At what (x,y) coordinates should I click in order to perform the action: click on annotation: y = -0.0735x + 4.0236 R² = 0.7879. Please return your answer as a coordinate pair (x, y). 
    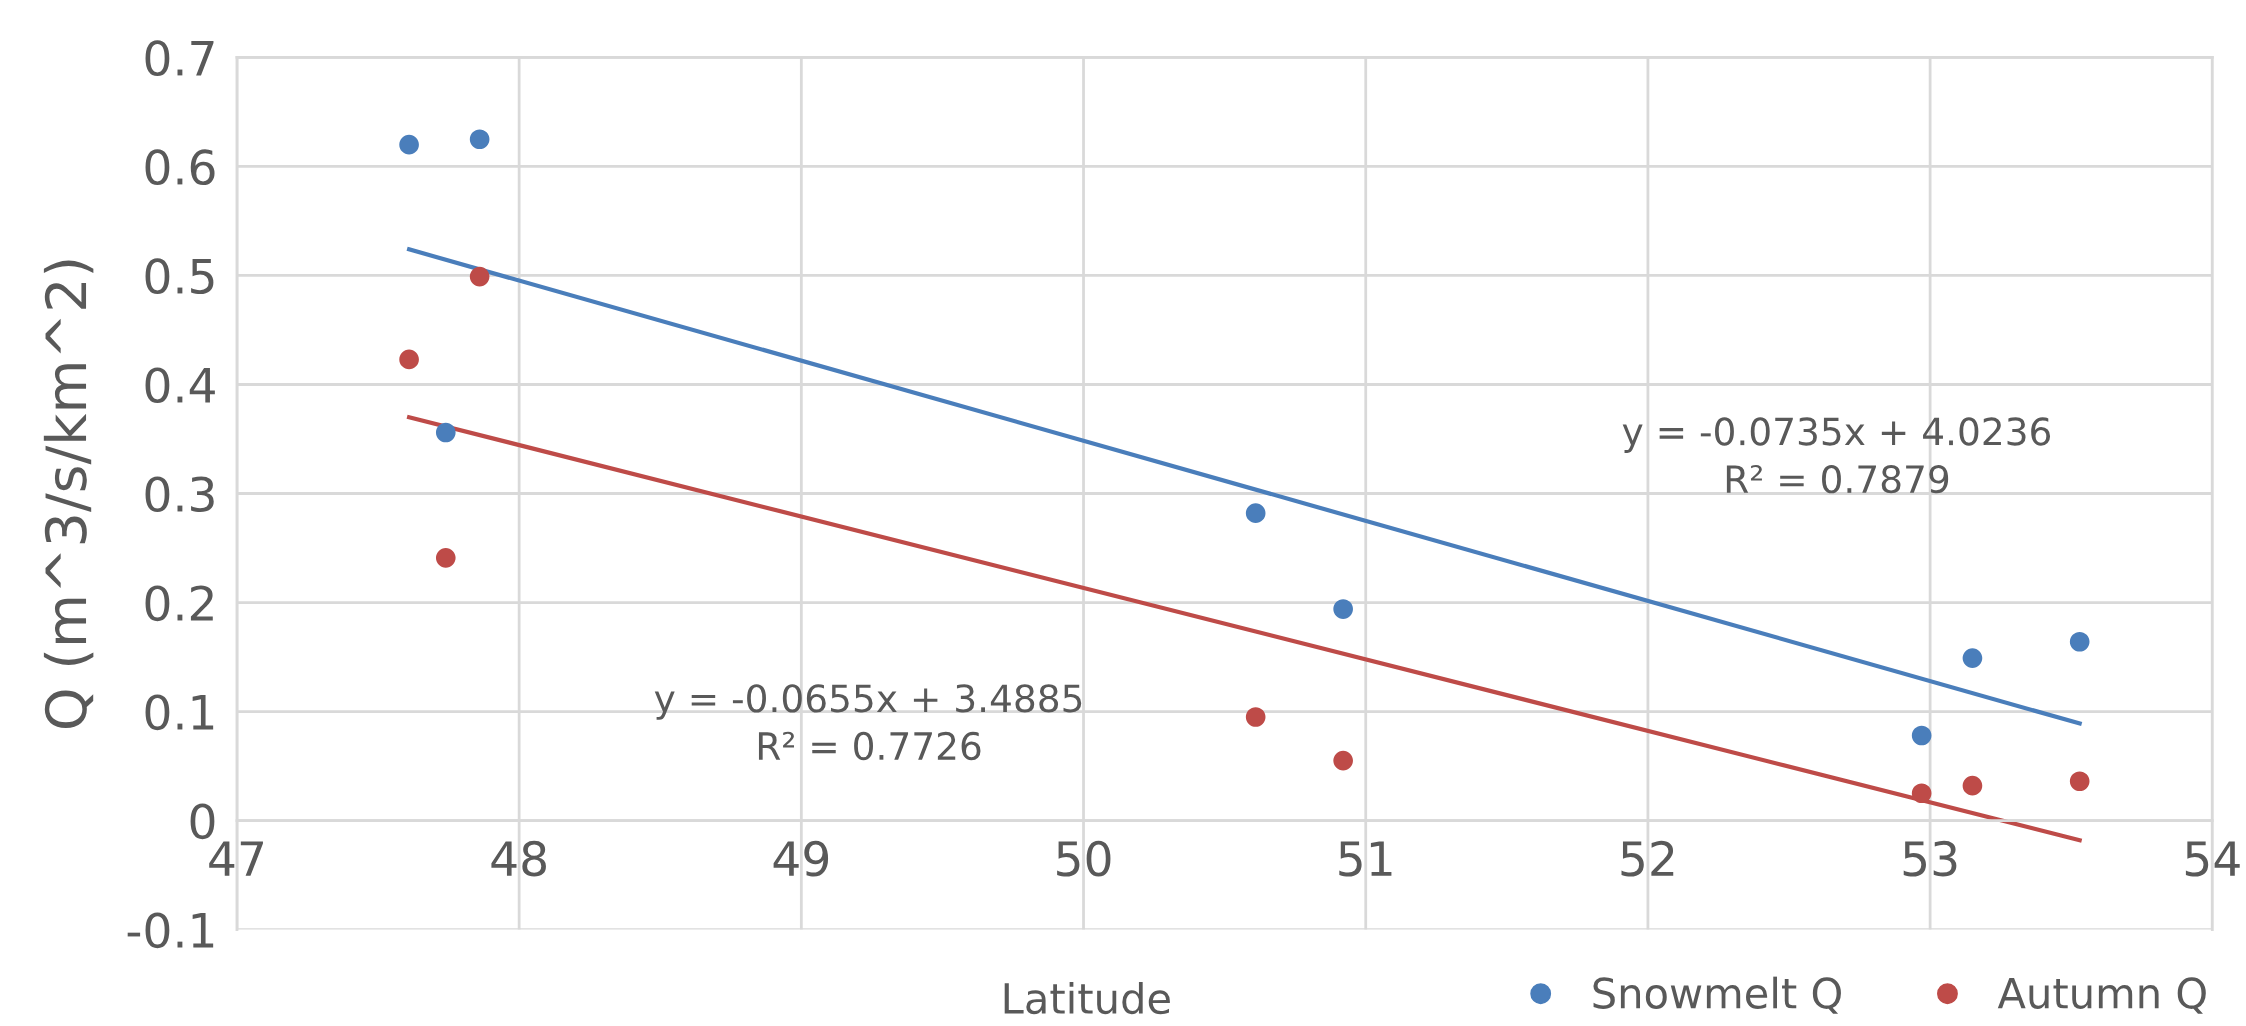
    Looking at the image, I should click on (1836, 455).